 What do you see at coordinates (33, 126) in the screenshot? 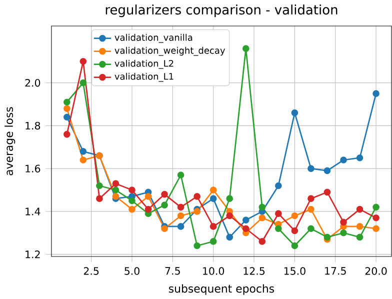
I see `y-tick-label: 1.8` at bounding box center [33, 126].